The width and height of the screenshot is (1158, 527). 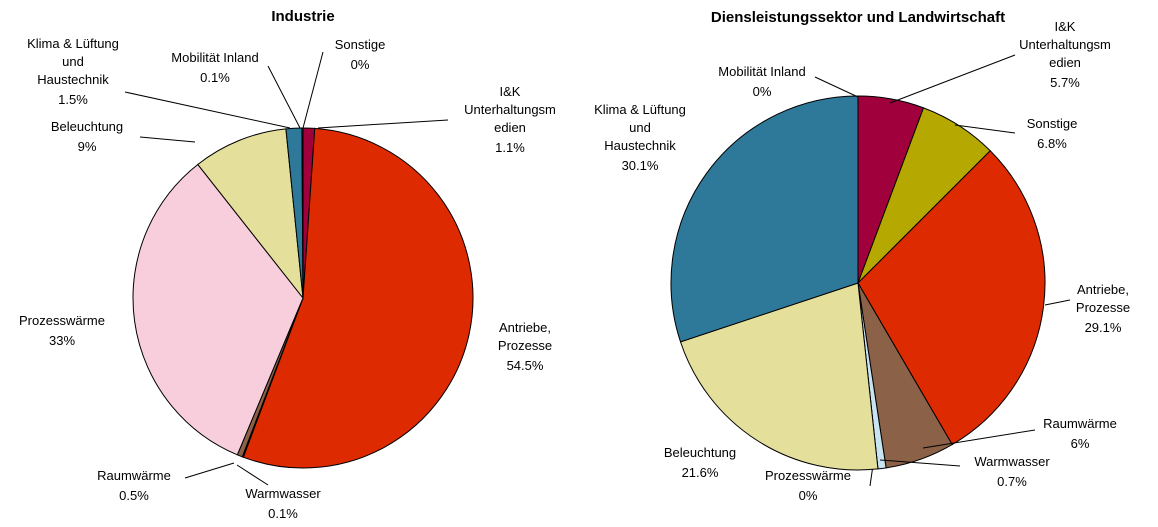 What do you see at coordinates (1103, 327) in the screenshot?
I see `value-label: 29.1%` at bounding box center [1103, 327].